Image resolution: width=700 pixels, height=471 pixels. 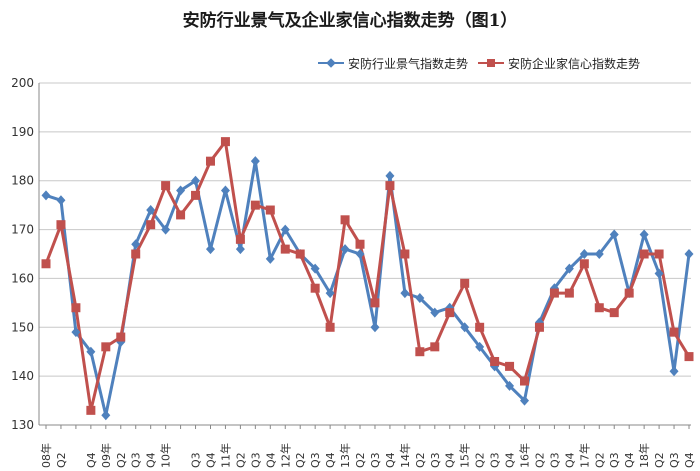 I want to click on y-tick-label-160: 160, so click(x=22, y=278).